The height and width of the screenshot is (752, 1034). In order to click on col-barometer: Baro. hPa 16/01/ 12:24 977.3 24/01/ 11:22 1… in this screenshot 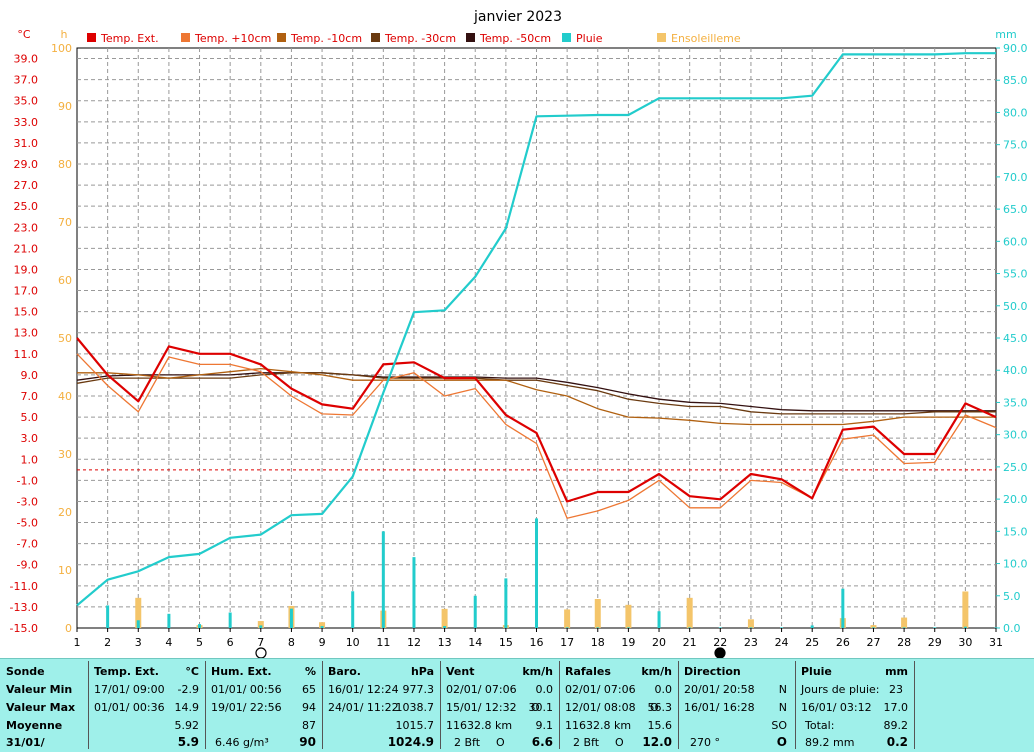, I will do `click(381, 705)`.